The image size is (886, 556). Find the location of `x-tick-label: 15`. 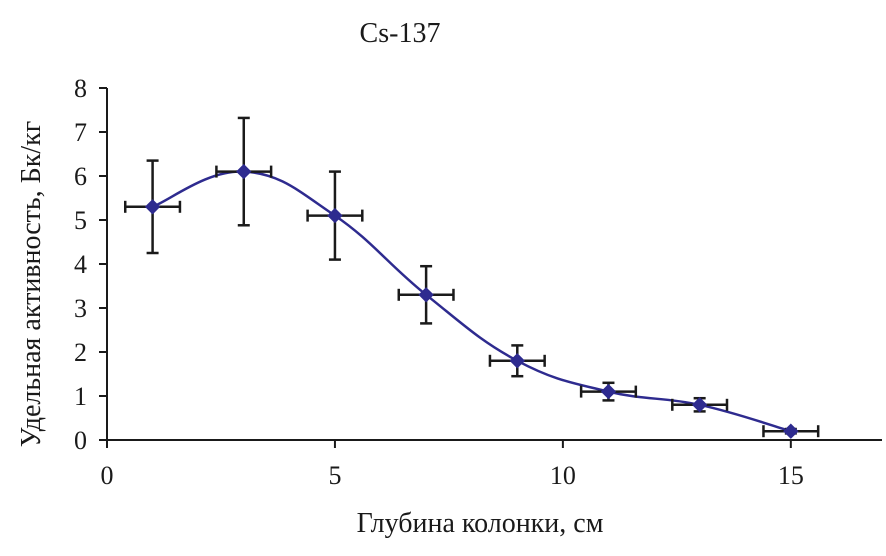

x-tick-label: 15 is located at coordinates (791, 475).